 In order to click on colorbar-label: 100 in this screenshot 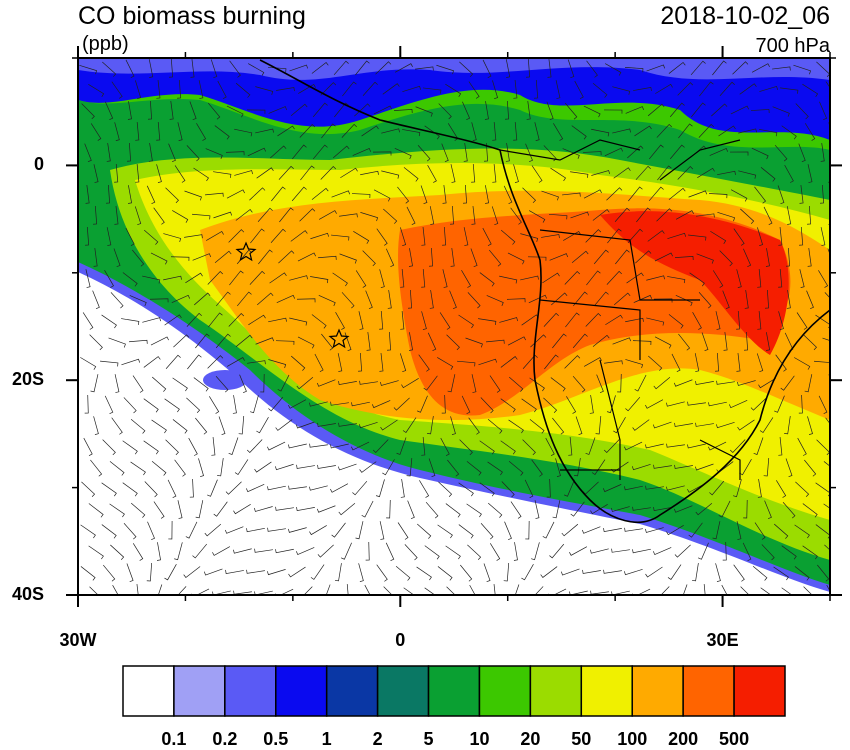, I will do `click(632, 739)`.